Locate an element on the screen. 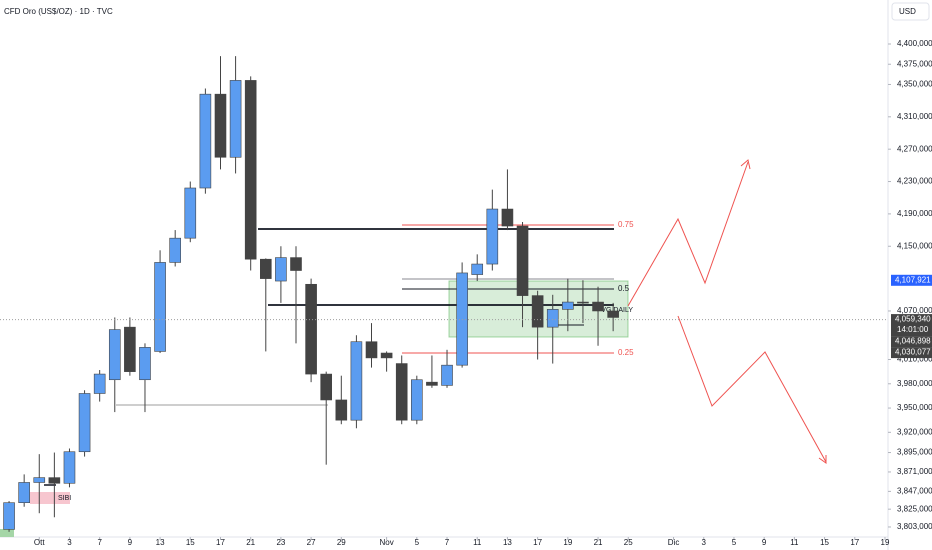 The width and height of the screenshot is (932, 550). x-tick-label: Ott is located at coordinates (39, 542).